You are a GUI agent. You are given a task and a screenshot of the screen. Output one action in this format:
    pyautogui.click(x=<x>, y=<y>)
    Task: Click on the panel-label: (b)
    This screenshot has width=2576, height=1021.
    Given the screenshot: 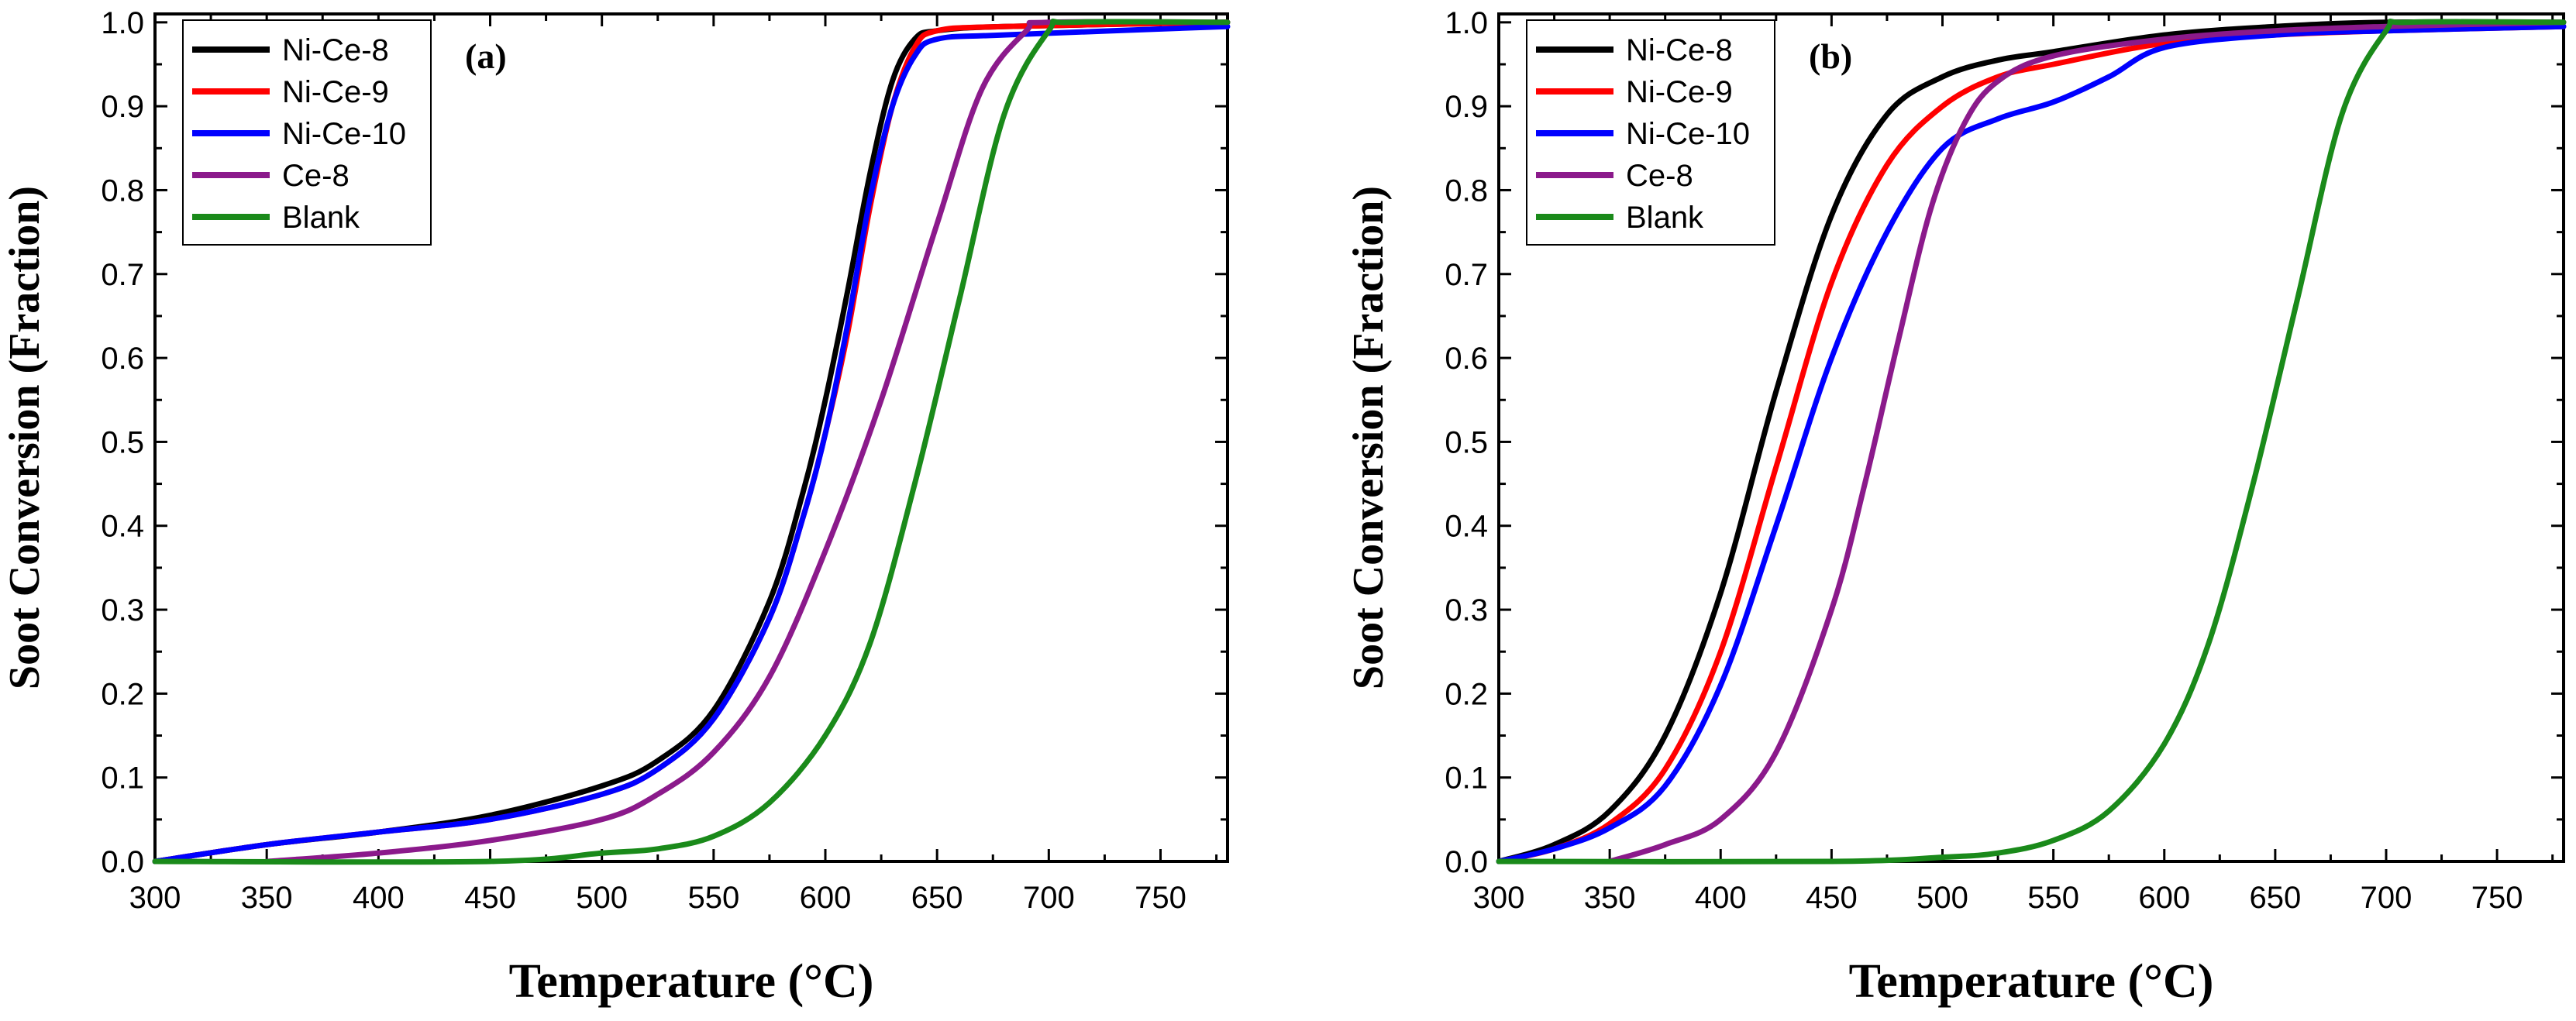 What is the action you would take?
    pyautogui.click(x=1830, y=56)
    